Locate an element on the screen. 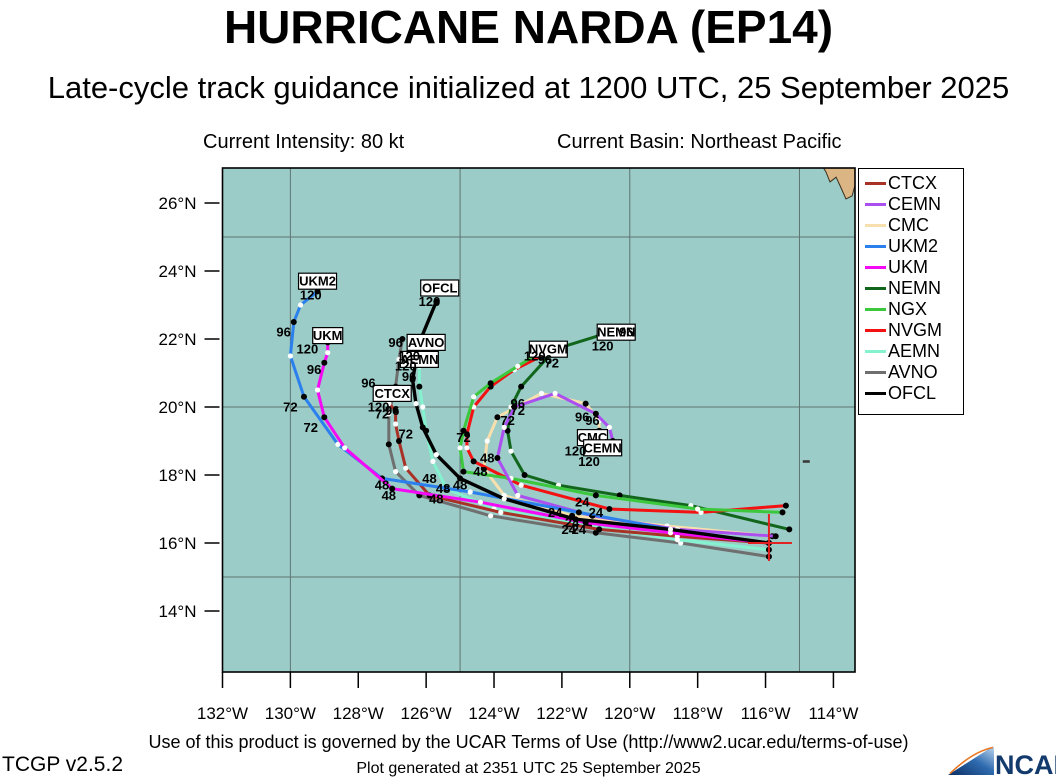 This screenshot has width=1057, height=780. model-label-text: NVGM is located at coordinates (548, 349).